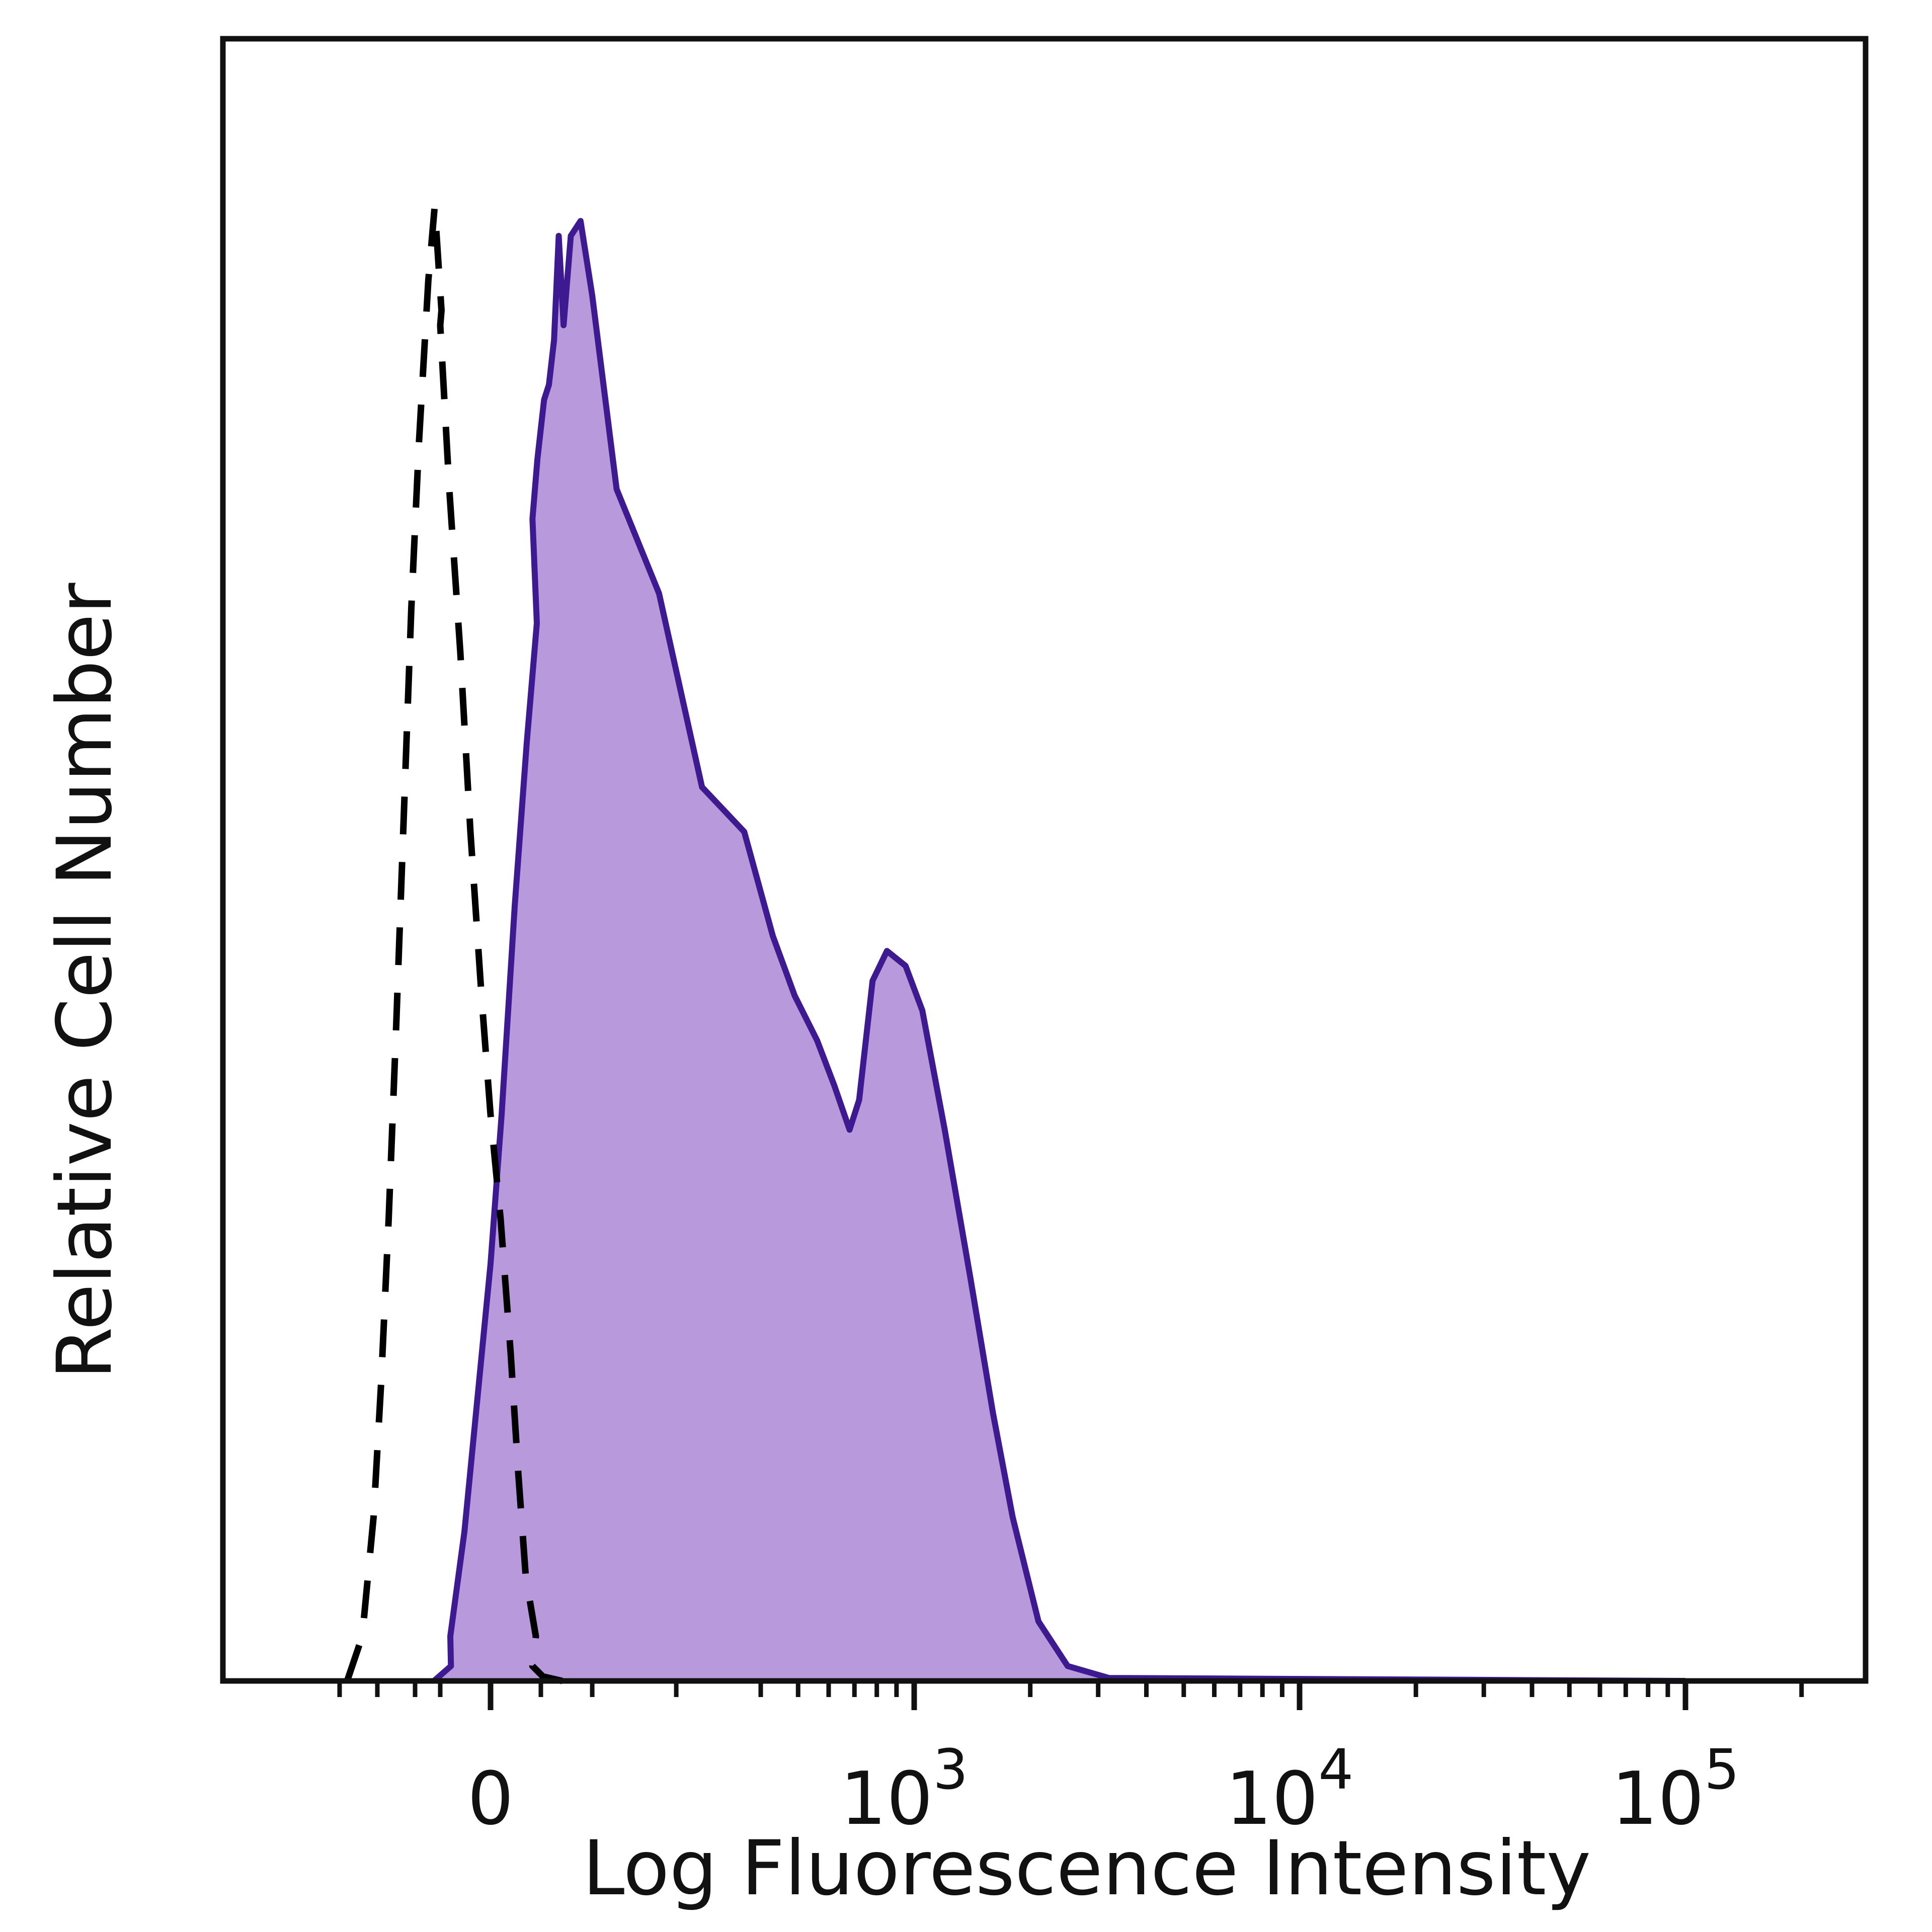  I want to click on x-tick-label: 10⁵, so click(1676, 1789).